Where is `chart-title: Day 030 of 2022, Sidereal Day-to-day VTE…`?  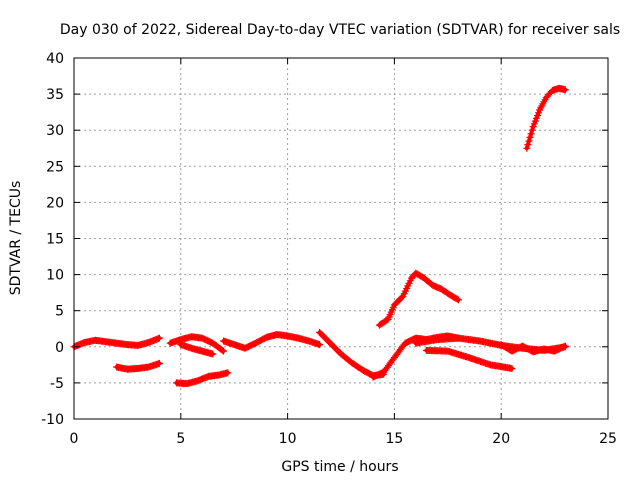 chart-title: Day 030 of 2022, Sidereal Day-to-day VTE… is located at coordinates (340, 30).